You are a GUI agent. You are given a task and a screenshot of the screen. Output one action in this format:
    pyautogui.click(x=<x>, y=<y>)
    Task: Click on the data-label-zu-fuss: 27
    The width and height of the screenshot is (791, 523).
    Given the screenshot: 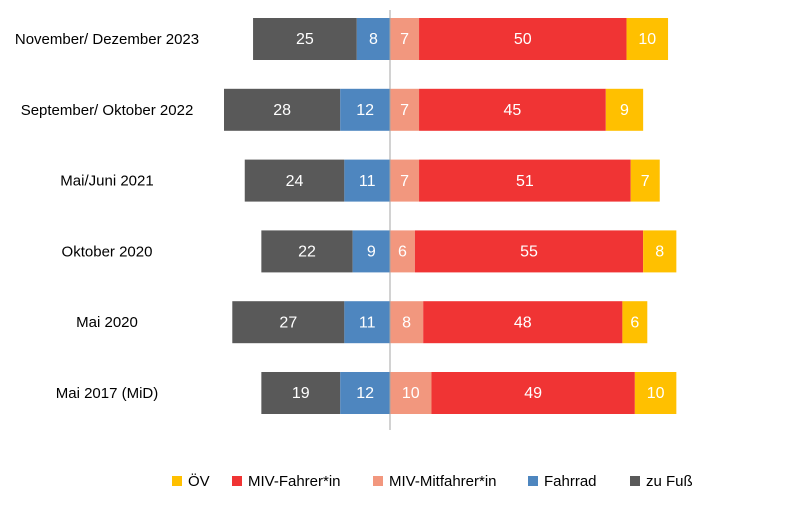 What is the action you would take?
    pyautogui.click(x=288, y=322)
    